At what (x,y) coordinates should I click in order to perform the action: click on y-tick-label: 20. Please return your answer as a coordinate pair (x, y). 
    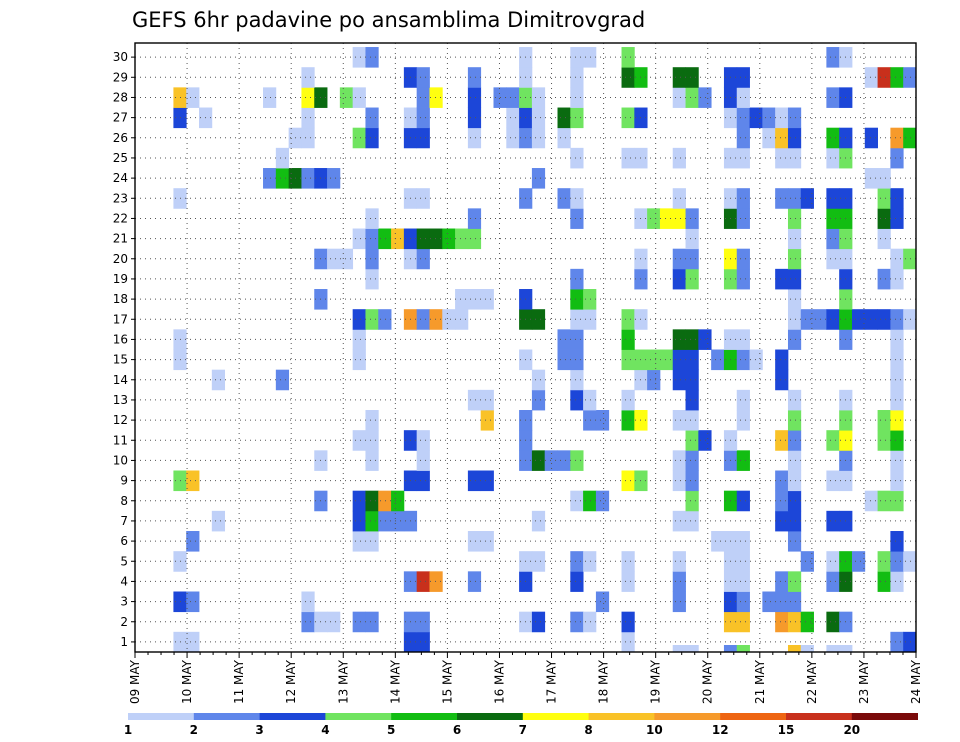
    Looking at the image, I should click on (120, 259).